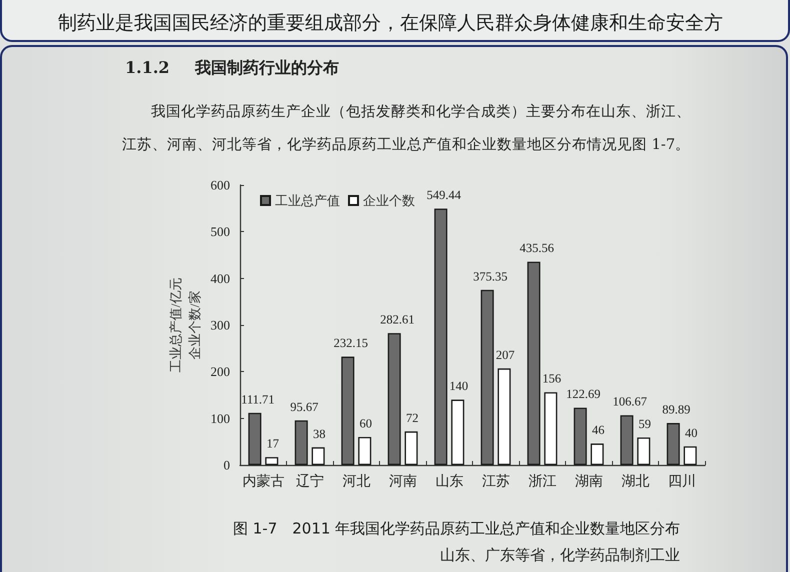  What do you see at coordinates (588, 482) in the screenshot?
I see `x-tick-label: 湖南` at bounding box center [588, 482].